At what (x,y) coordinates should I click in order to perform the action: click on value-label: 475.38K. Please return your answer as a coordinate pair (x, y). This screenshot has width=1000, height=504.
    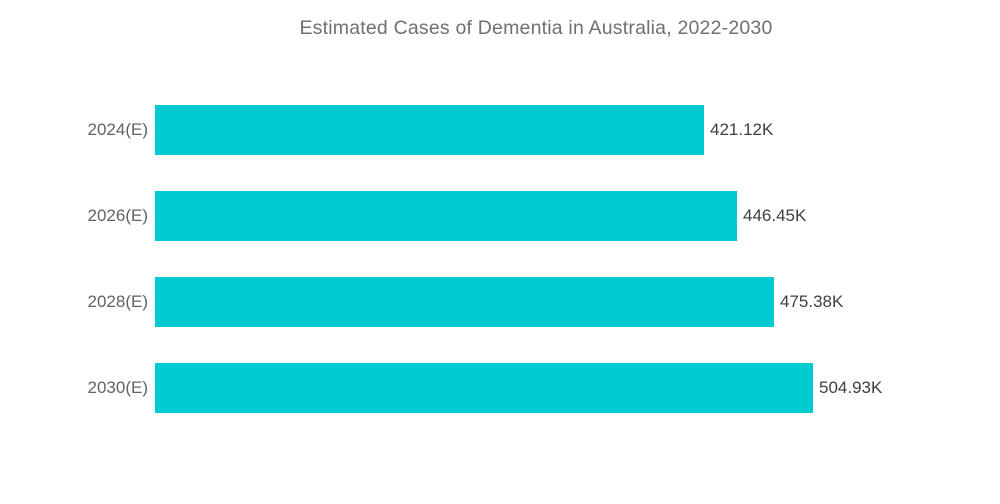
    Looking at the image, I should click on (812, 301).